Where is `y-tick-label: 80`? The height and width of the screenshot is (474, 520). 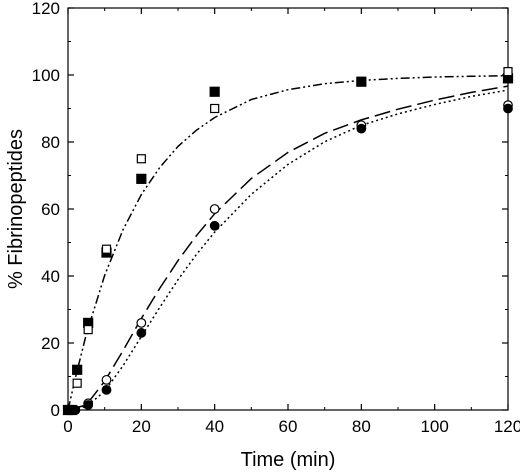
y-tick-label: 80 is located at coordinates (50, 142).